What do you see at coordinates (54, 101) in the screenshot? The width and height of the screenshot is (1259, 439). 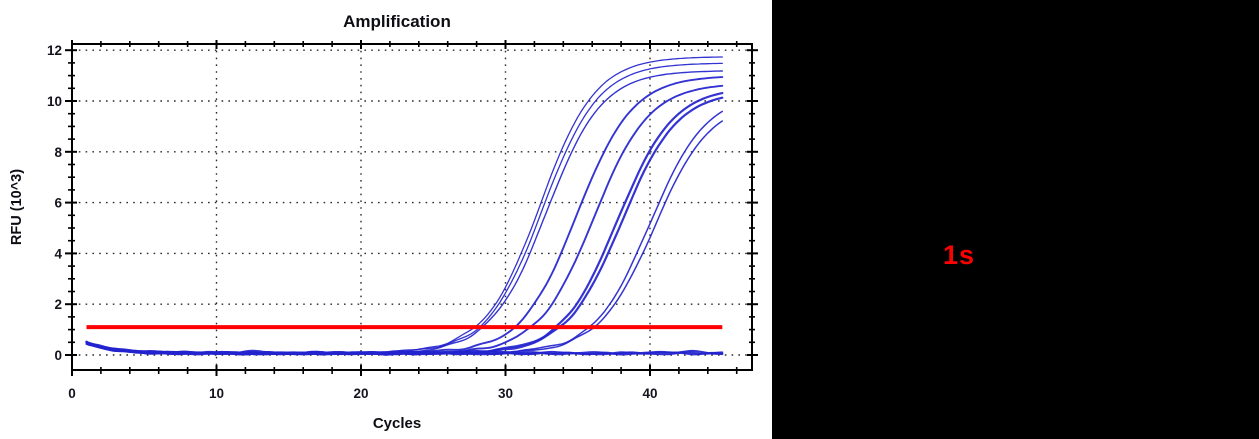 I see `y-tick-label: 10` at bounding box center [54, 101].